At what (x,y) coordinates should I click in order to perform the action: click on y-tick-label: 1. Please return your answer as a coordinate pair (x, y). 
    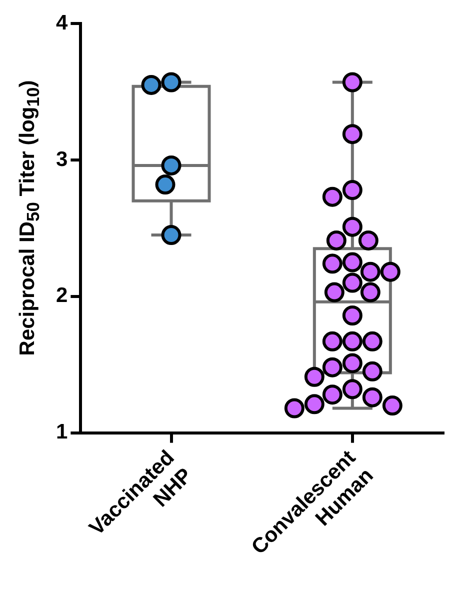
    Looking at the image, I should click on (62, 432).